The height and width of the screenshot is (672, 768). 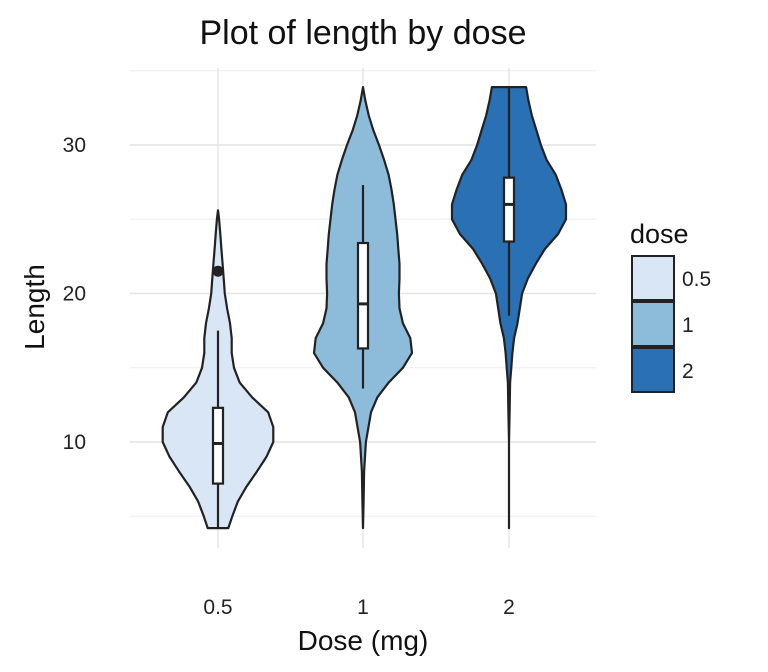 I want to click on legend-label: 1, so click(x=688, y=325).